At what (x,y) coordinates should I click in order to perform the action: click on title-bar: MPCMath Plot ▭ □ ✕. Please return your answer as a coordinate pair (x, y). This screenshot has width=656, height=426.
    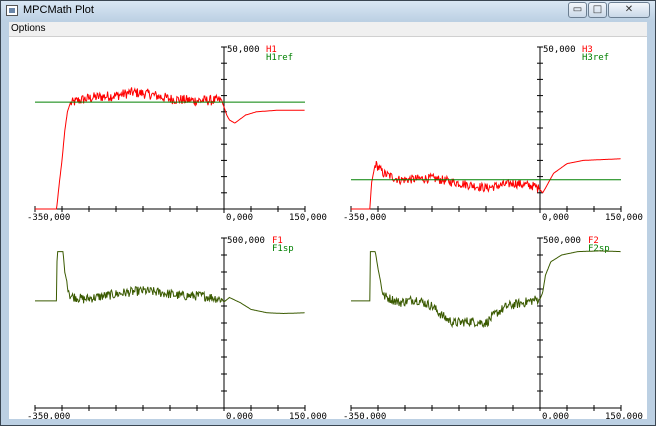
    Looking at the image, I should click on (328, 11).